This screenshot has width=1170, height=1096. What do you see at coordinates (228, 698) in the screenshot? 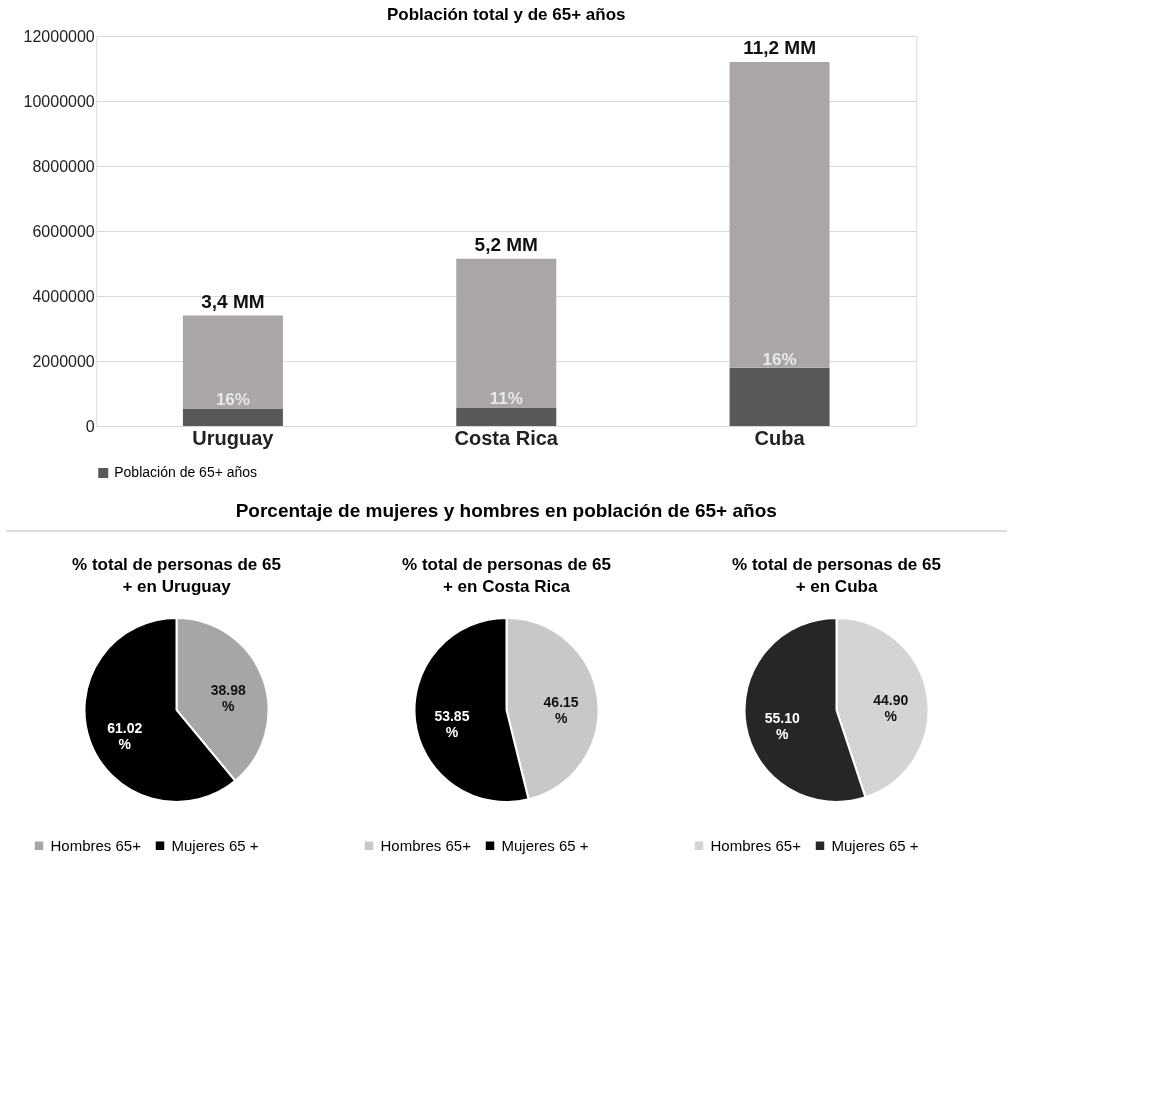
I see `data-label: 38.98 %` at bounding box center [228, 698].